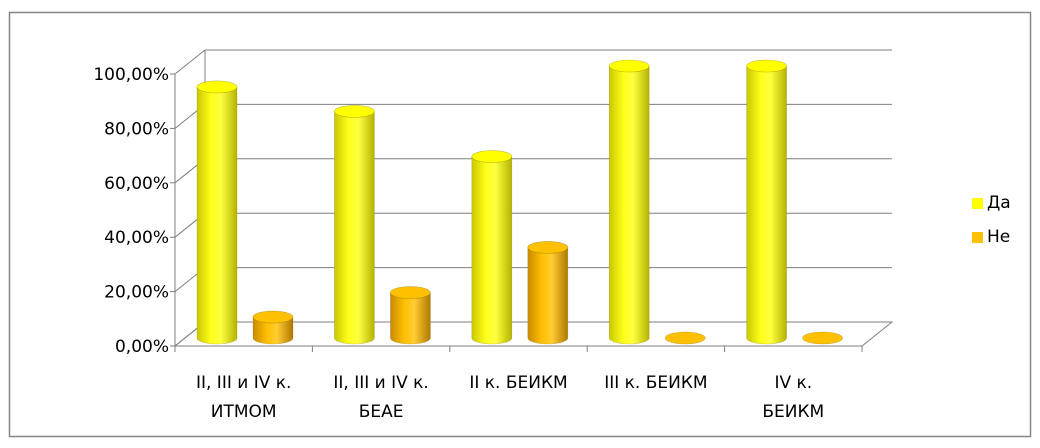 The height and width of the screenshot is (448, 1040). I want to click on legend: Да Не, so click(1004, 226).